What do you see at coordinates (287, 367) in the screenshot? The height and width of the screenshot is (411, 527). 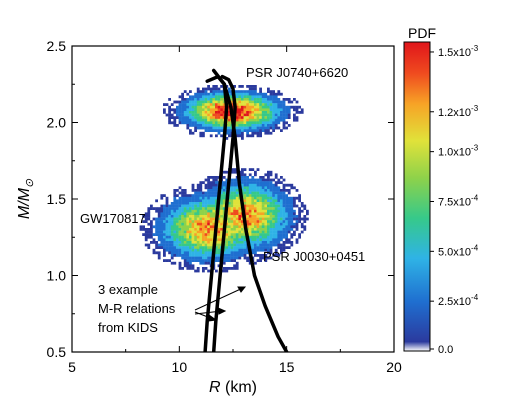 I see `x-tick-label: 15` at bounding box center [287, 367].